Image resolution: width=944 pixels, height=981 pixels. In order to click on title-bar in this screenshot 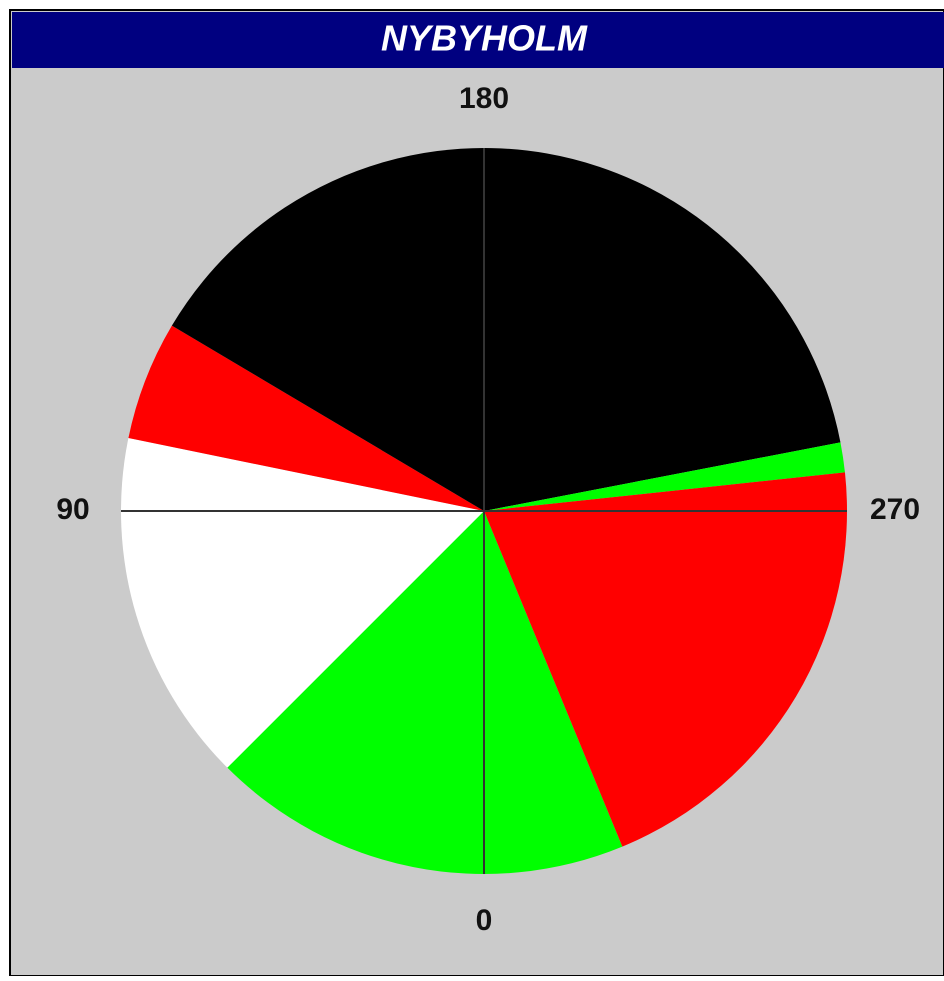, I will do `click(478, 40)`.